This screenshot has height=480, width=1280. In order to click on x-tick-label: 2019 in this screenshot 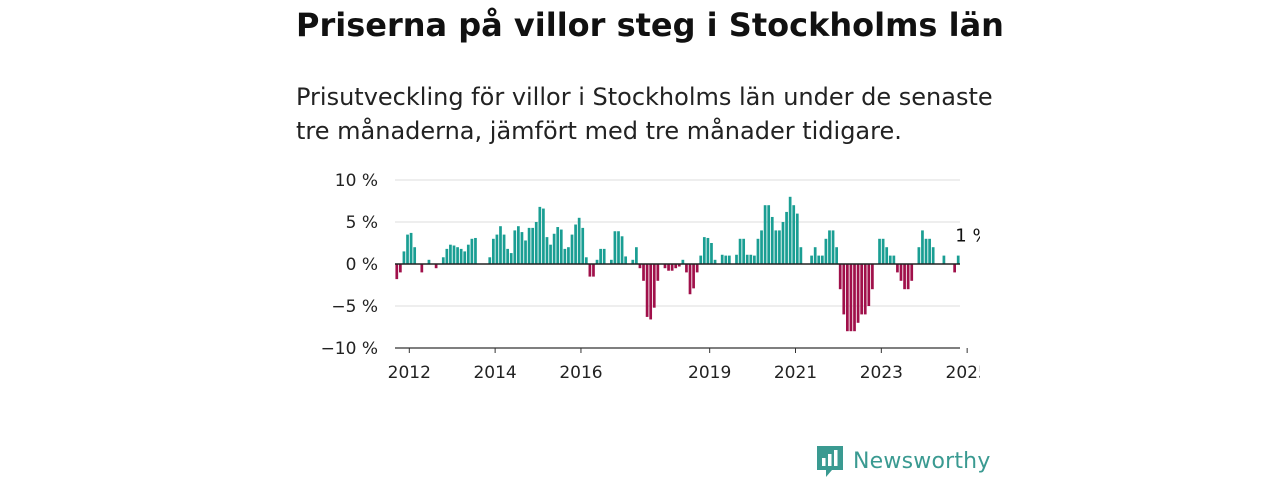, I will do `click(709, 373)`.